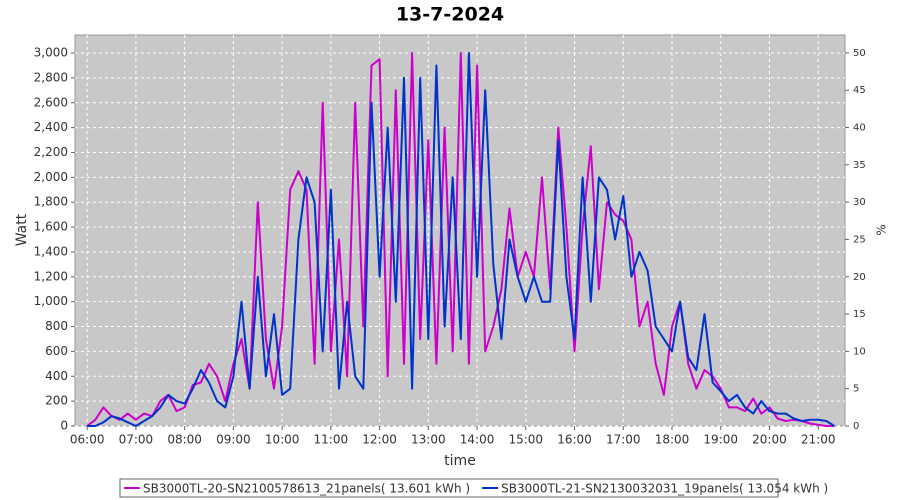  What do you see at coordinates (859, 239) in the screenshot?
I see `y2-tick-label: 25` at bounding box center [859, 239].